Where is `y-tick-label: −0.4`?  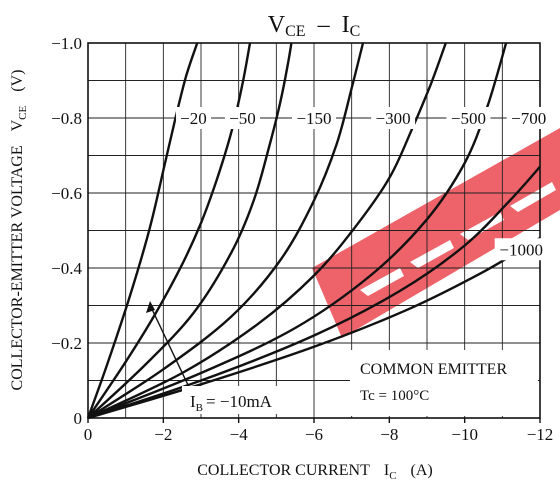
y-tick-label: −0.4 is located at coordinates (66, 268).